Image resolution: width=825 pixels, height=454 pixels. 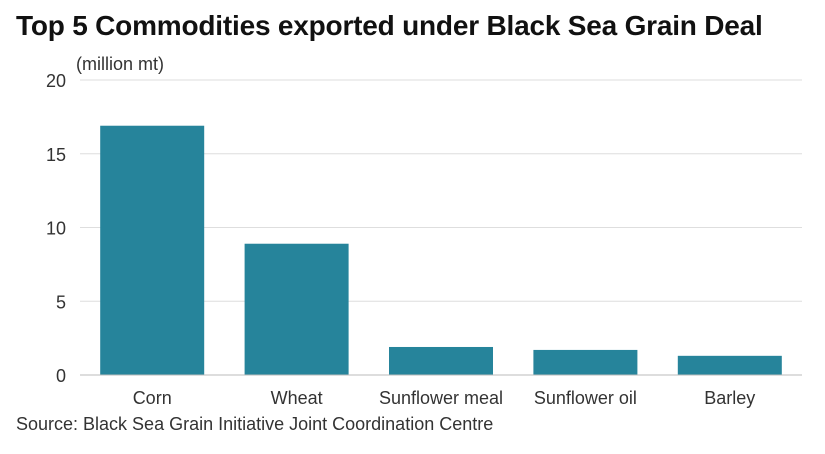 I want to click on x-tick-label: Sunflower meal, so click(x=441, y=398).